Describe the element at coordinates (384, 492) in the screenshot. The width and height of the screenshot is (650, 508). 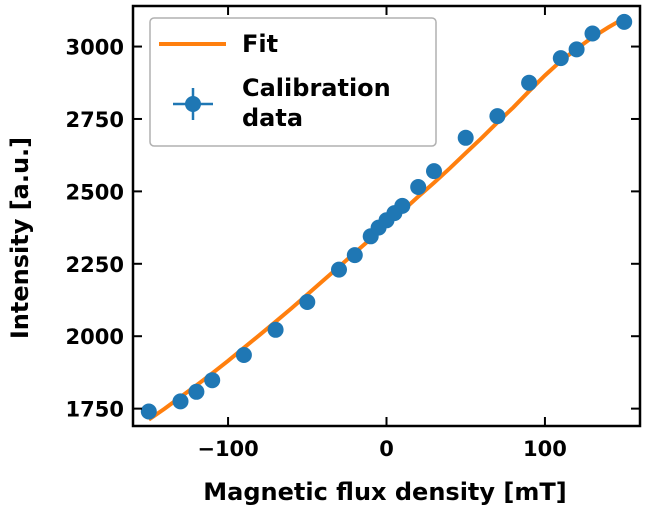
I see `x-axis-label: Magnetic flux density [mT]` at that location.